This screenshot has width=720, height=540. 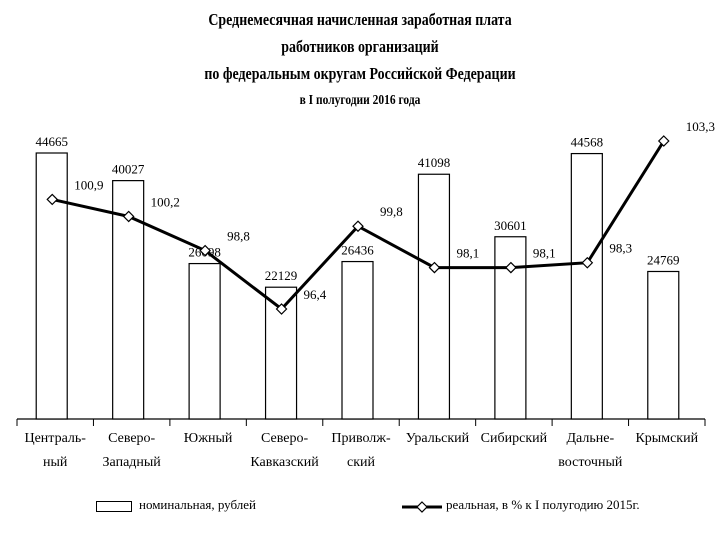 I want to click on bar-value-label: 22129, so click(x=281, y=275).